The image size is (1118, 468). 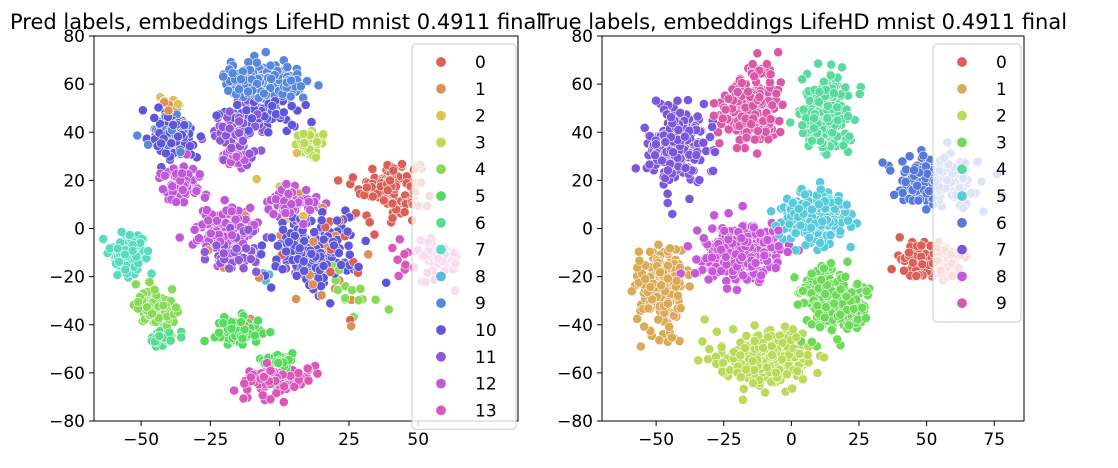 What do you see at coordinates (141, 440) in the screenshot?
I see `x-tick-label: −50` at bounding box center [141, 440].